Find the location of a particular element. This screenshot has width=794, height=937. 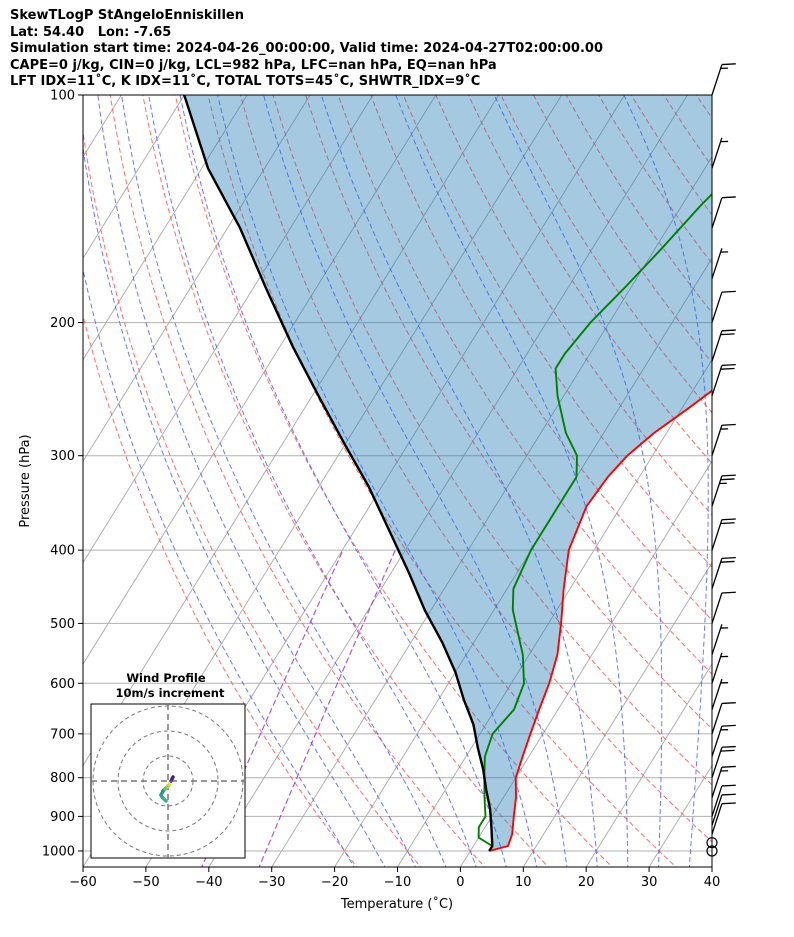

x-axis-label: Temperature (˚C) is located at coordinates (396, 904).